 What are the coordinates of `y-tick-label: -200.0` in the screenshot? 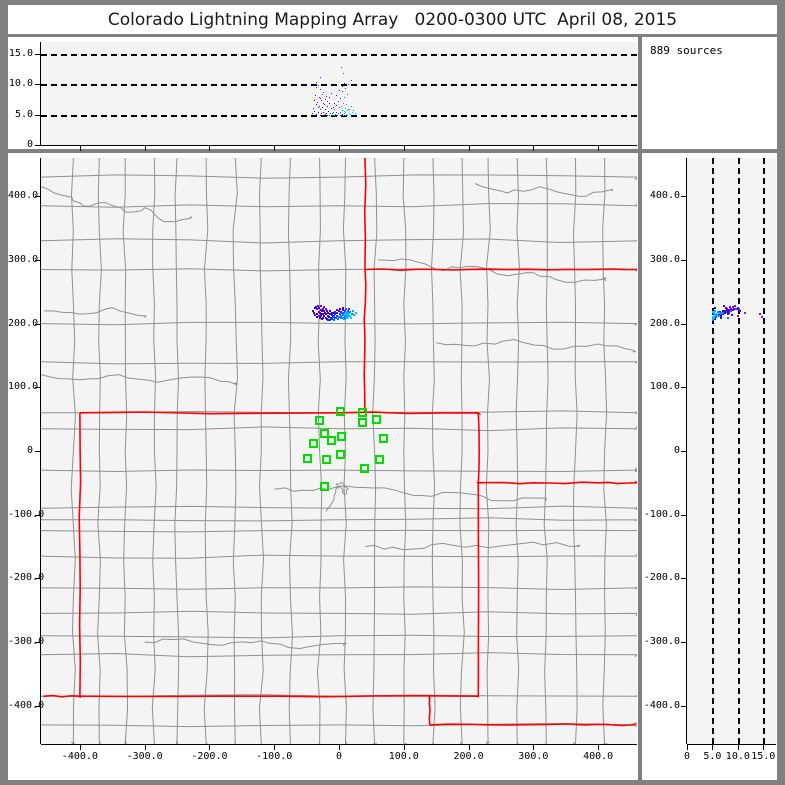 It's located at (26, 578).